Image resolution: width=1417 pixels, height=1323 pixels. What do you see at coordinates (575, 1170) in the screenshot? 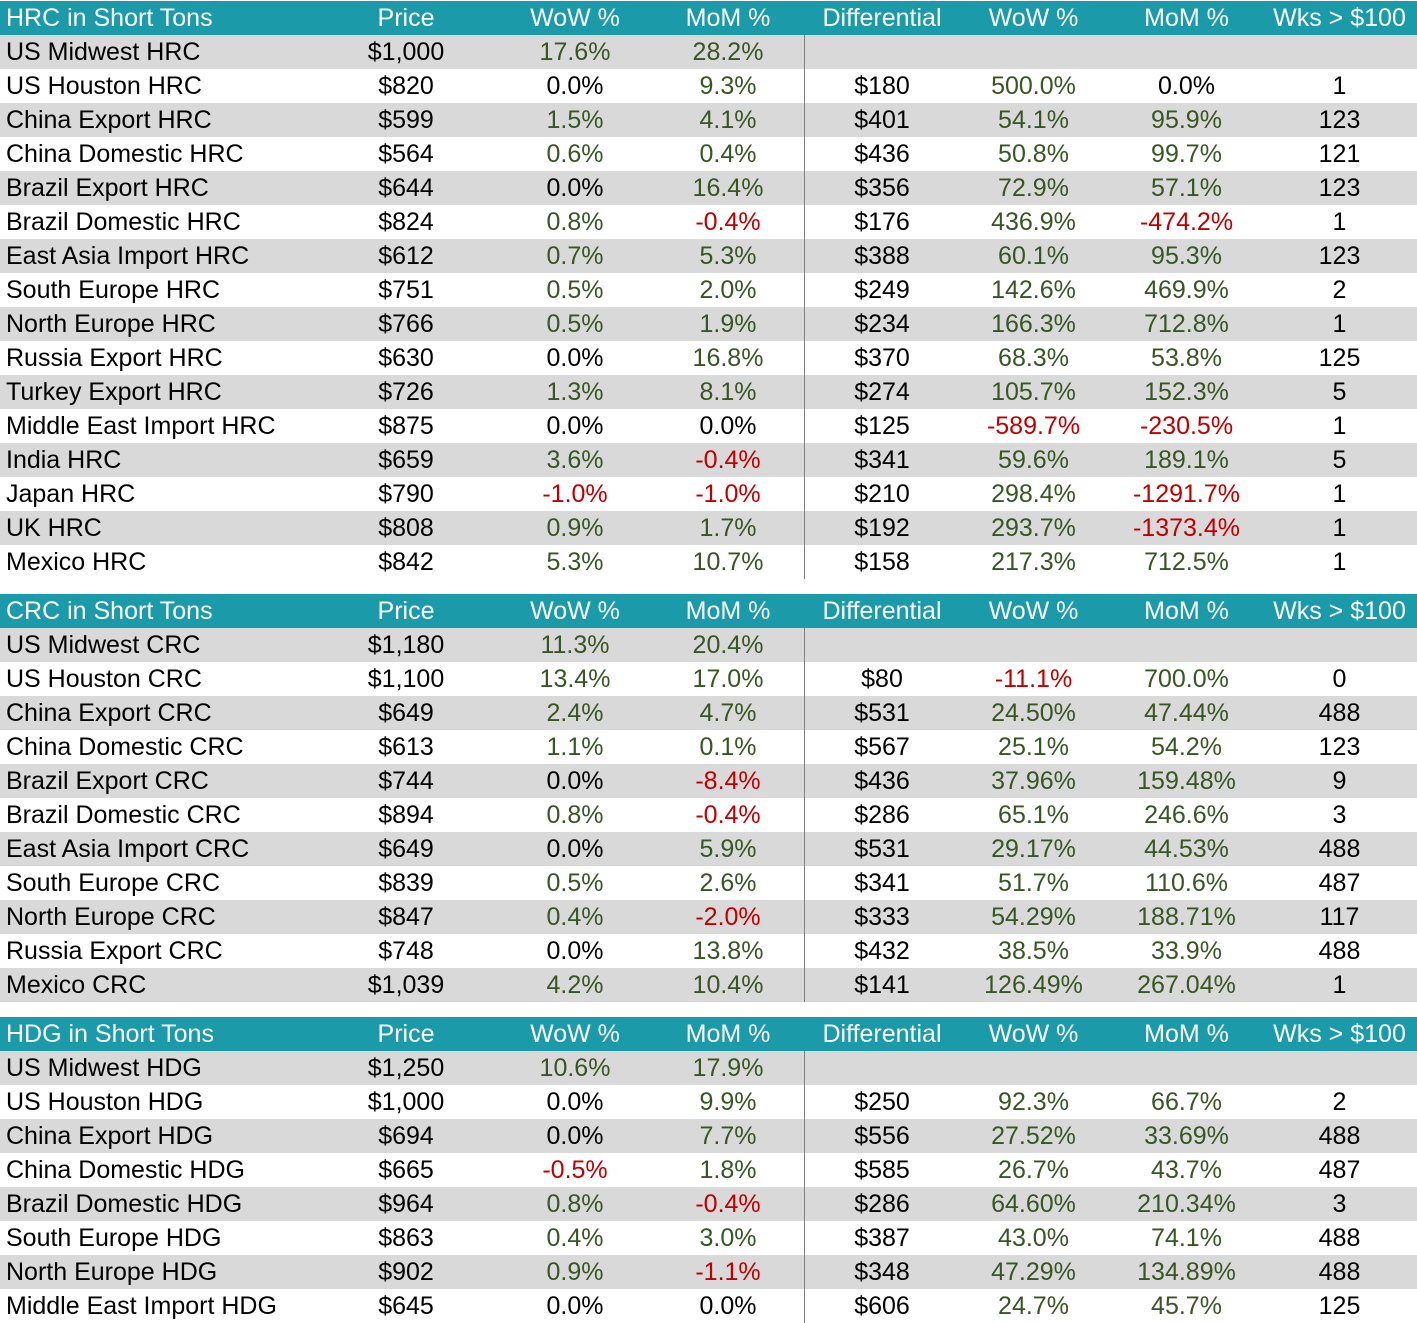
I see `cell-wow: -0.5%` at bounding box center [575, 1170].